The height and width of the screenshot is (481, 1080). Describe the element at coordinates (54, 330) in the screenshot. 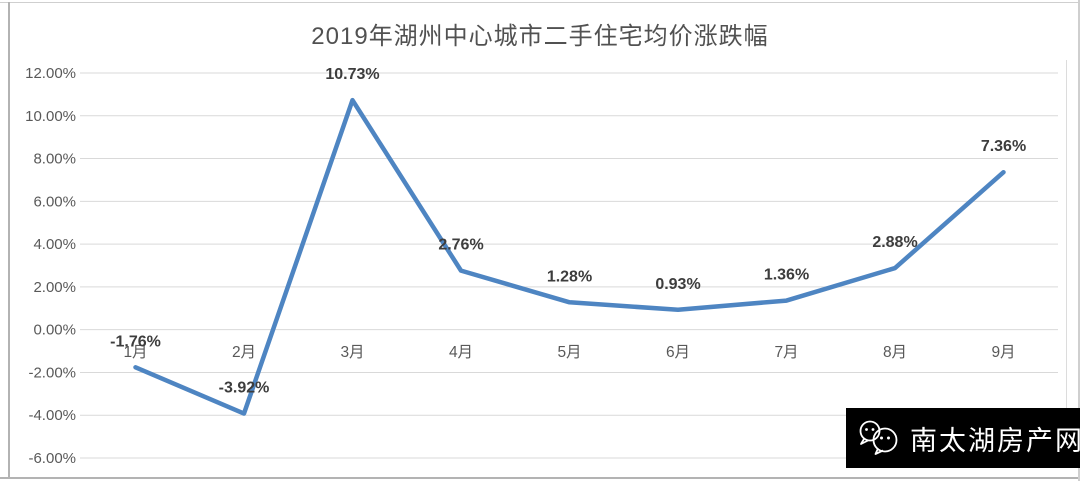

I see `y-axis-tick-label: 0.00%` at that location.